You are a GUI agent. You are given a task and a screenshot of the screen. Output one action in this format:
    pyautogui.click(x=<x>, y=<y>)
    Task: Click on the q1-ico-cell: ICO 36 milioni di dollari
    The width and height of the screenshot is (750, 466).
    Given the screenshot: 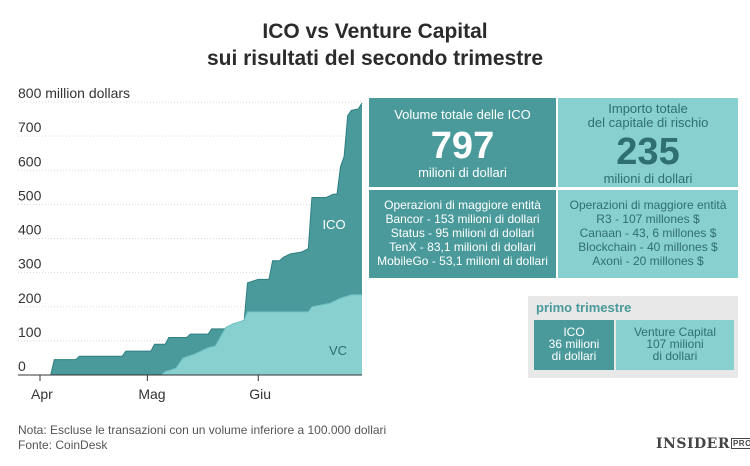 What is the action you would take?
    pyautogui.click(x=574, y=345)
    